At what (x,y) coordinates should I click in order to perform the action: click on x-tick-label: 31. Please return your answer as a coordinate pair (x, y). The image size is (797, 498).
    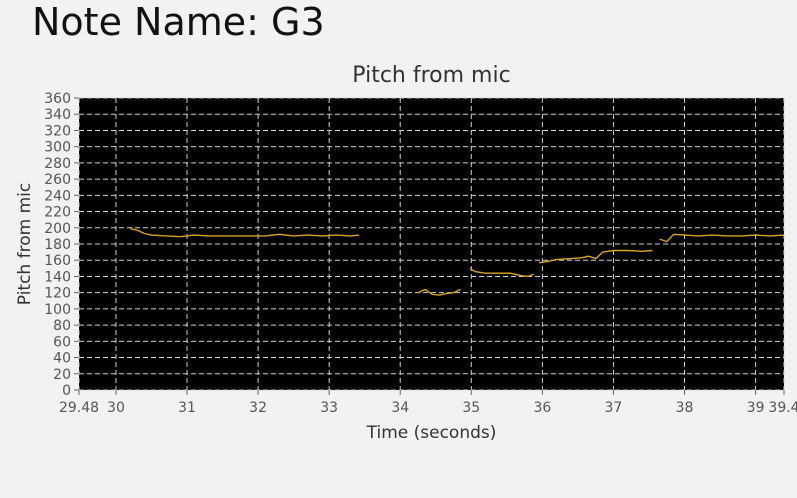
    Looking at the image, I should click on (187, 408).